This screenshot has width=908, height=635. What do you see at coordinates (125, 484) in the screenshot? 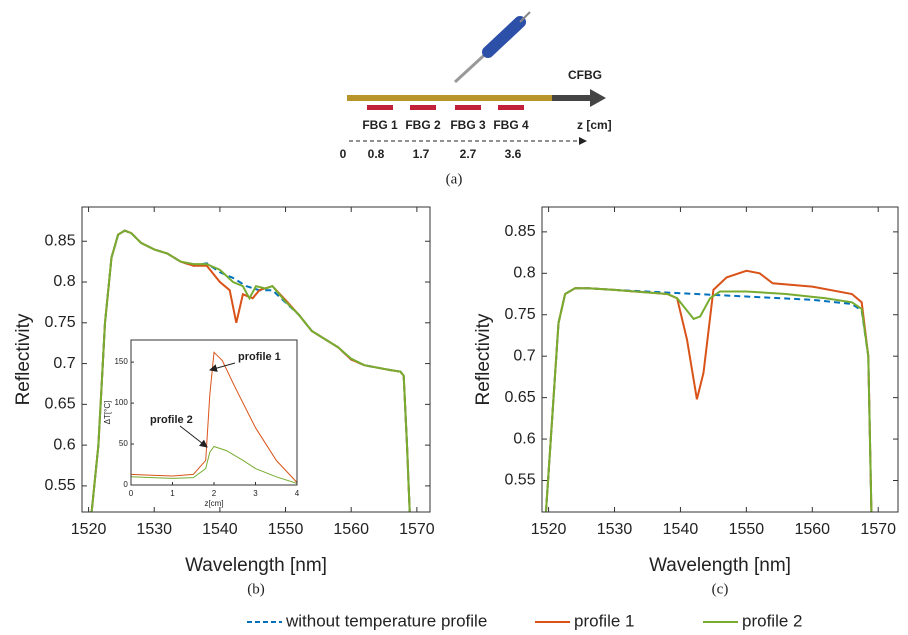
I see `y-tick-label: 0` at bounding box center [125, 484].